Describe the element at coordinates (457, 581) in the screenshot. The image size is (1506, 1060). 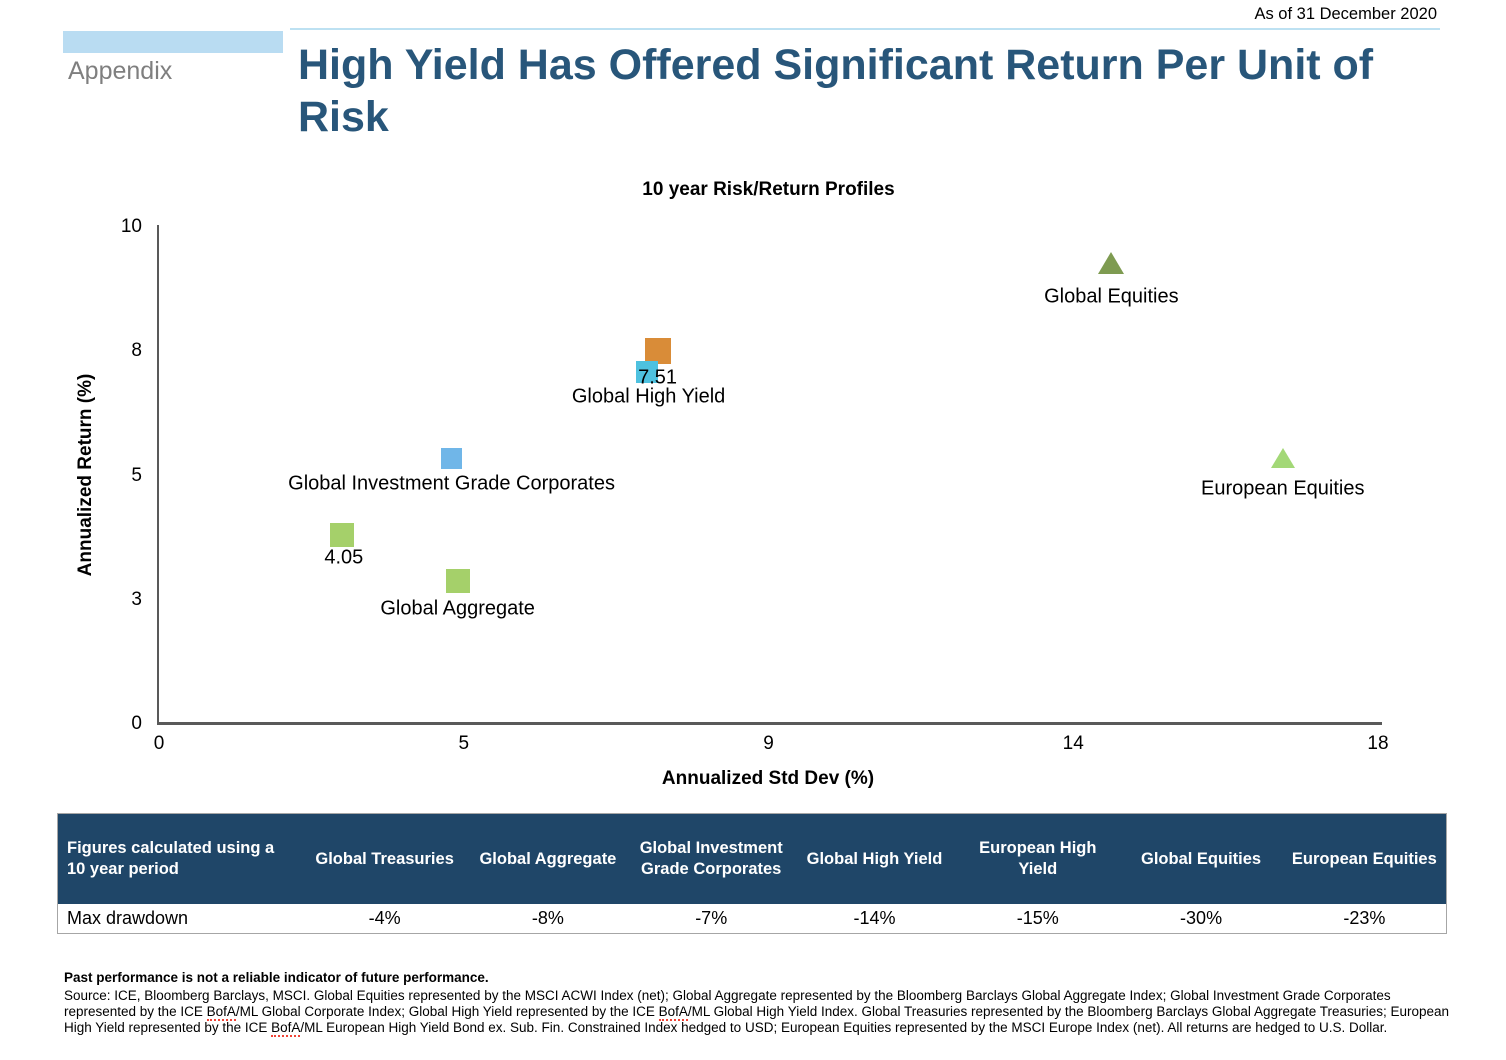
I see `global-aggregate-marker` at that location.